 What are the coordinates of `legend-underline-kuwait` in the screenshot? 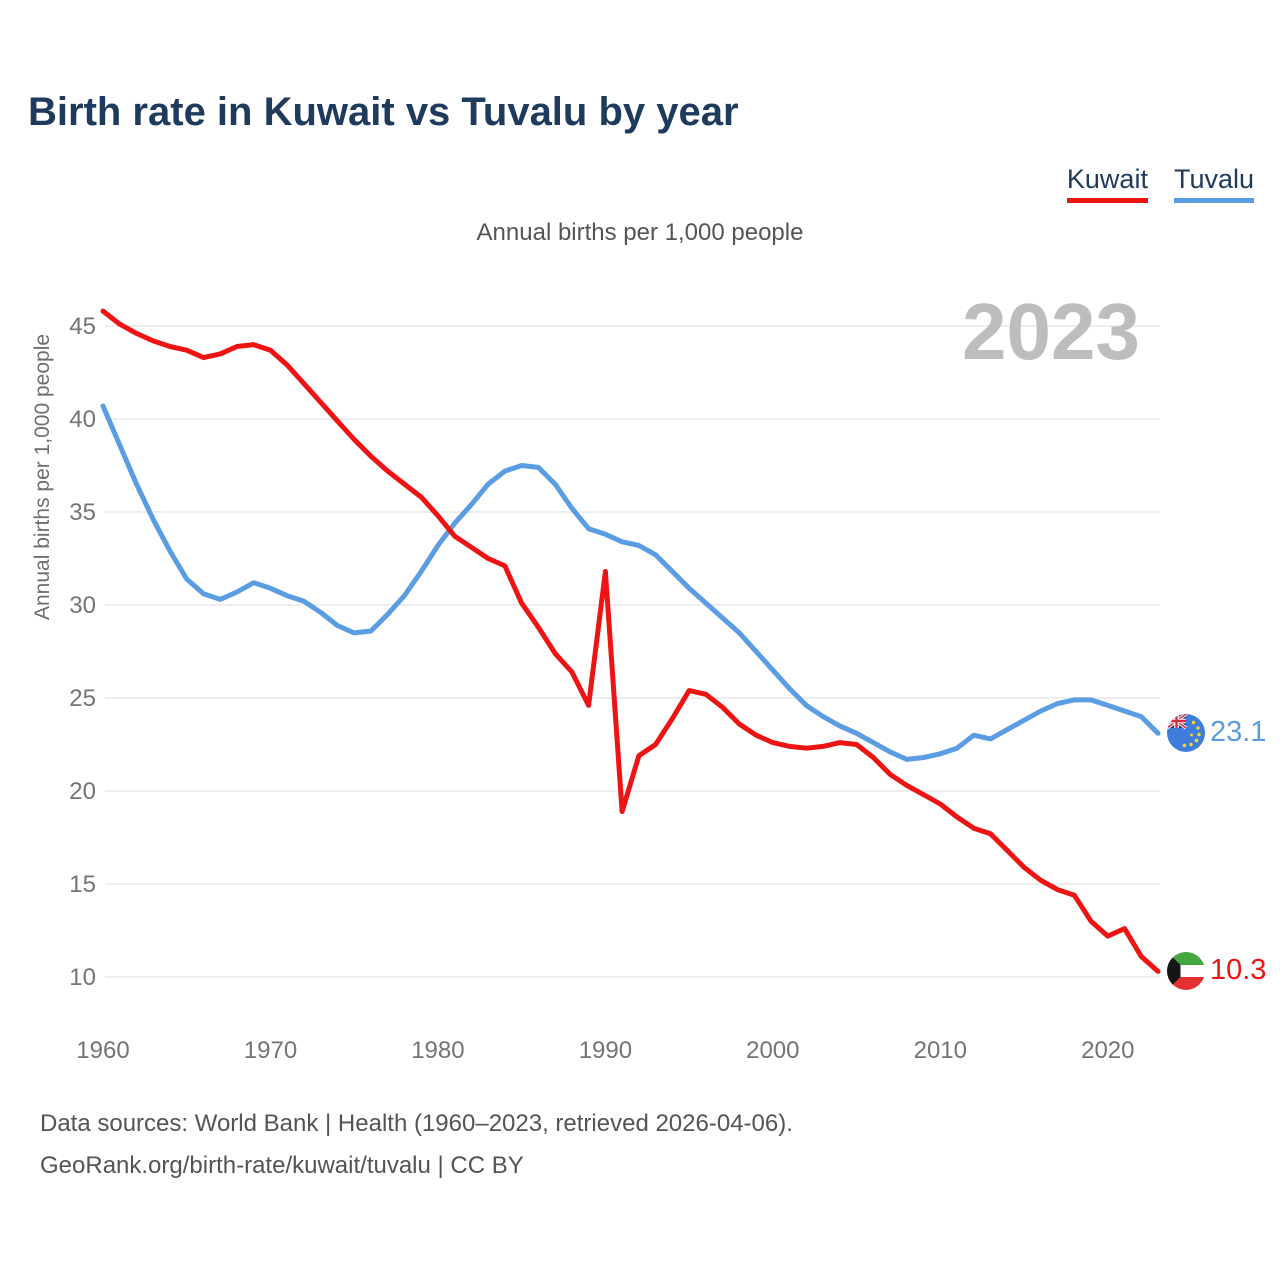 It's located at (1107, 200).